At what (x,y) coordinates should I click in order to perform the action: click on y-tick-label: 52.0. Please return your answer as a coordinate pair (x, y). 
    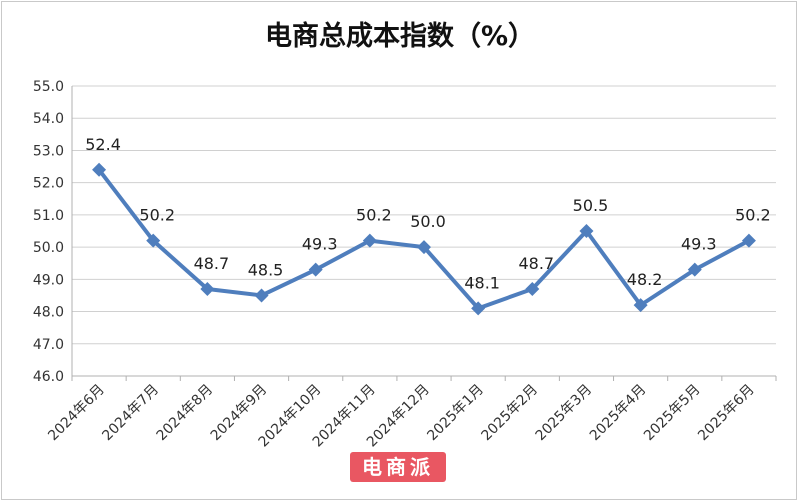
    Looking at the image, I should click on (48, 184).